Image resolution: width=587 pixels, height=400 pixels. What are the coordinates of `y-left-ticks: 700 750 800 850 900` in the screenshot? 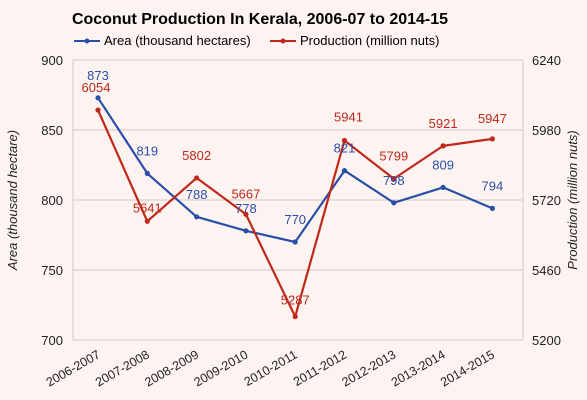 It's located at (52, 200).